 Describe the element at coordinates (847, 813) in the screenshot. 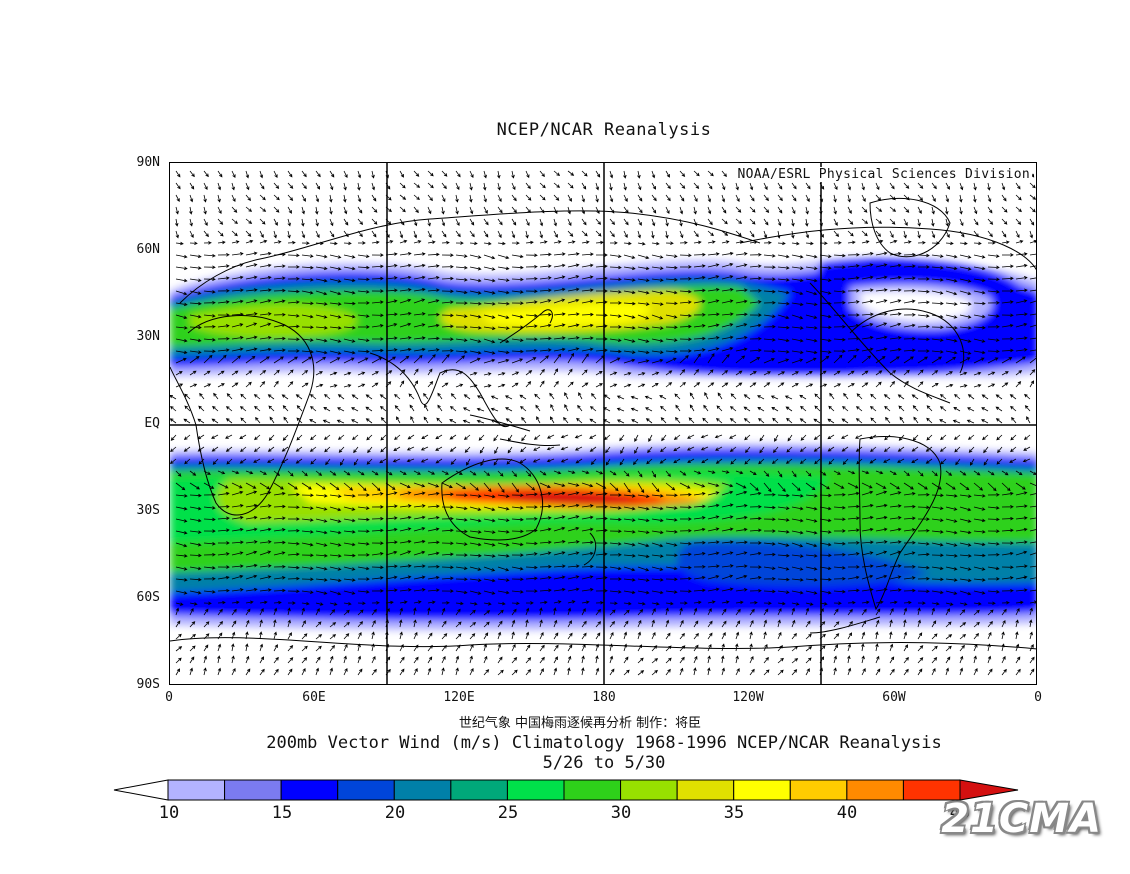

I see `colorbar-label-40: 40` at that location.